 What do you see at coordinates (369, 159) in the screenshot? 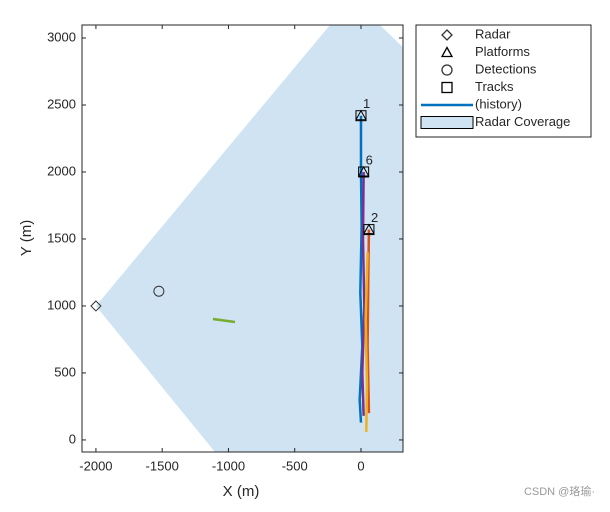
I see `track-label: 6` at bounding box center [369, 159].